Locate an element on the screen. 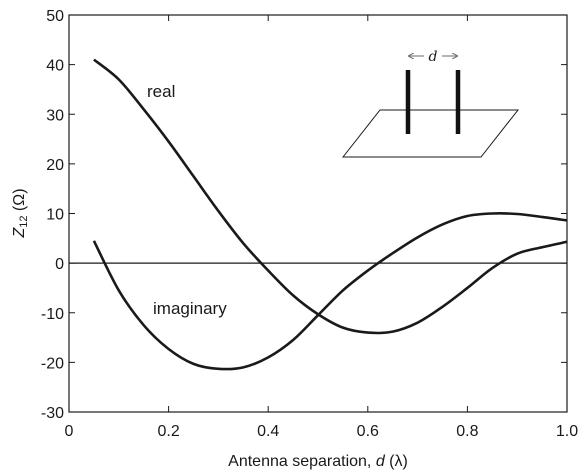  x-axis-title-unit: (λ) is located at coordinates (396, 461).